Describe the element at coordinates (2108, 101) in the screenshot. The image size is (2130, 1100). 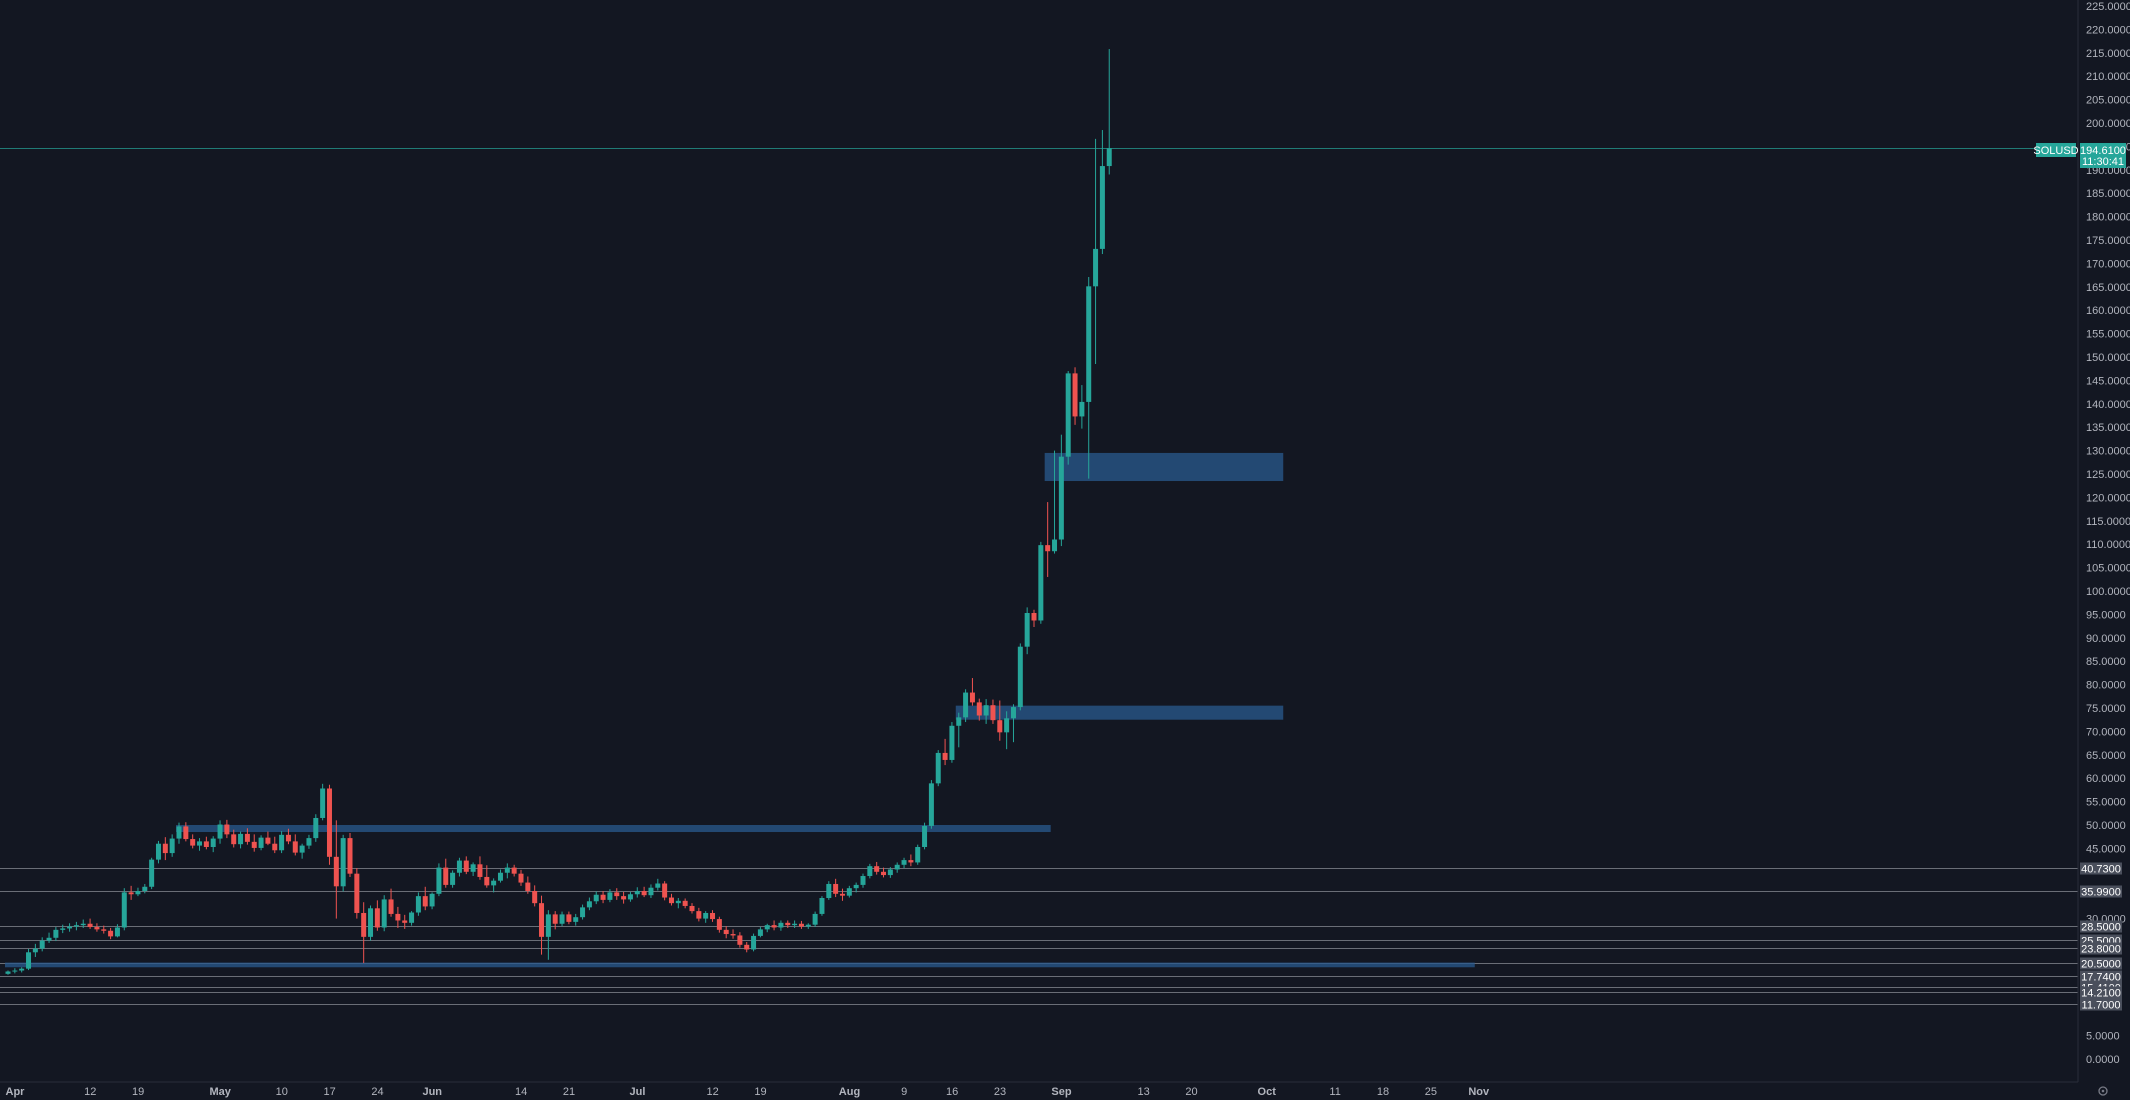
I see `price-tick-label: 205.0000` at that location.